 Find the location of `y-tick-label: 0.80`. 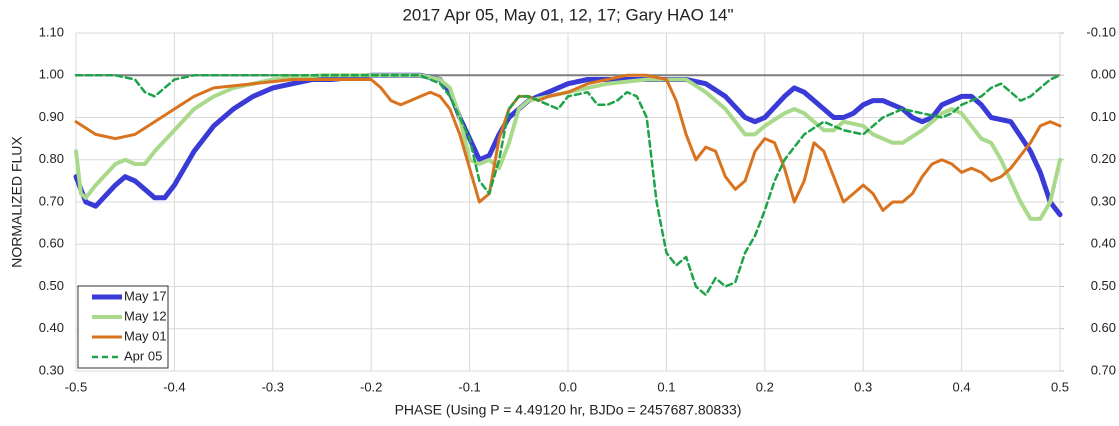

y-tick-label: 0.80 is located at coordinates (51, 158).